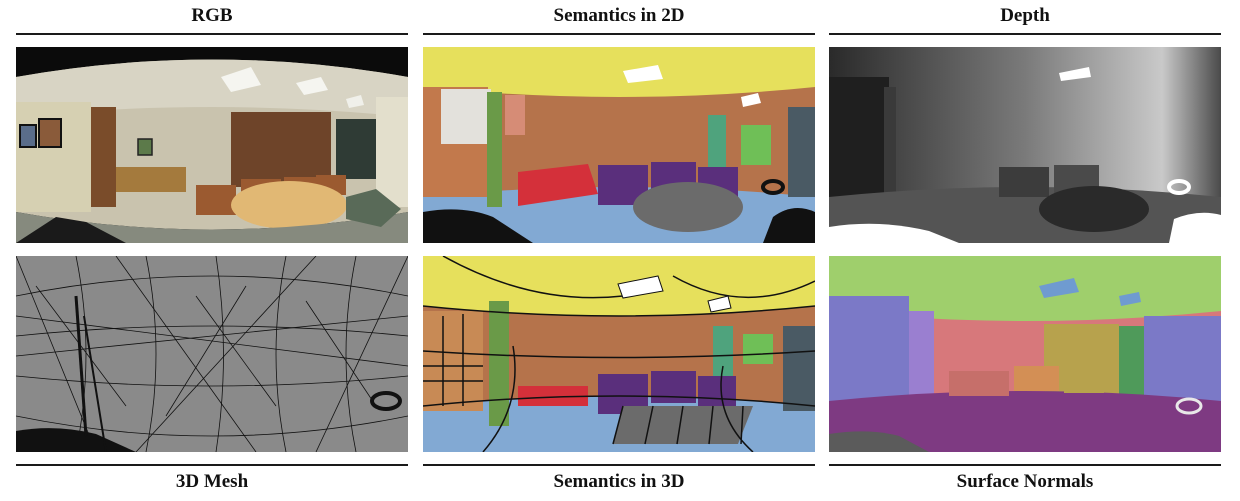 Image resolution: width=1240 pixels, height=501 pixels. Describe the element at coordinates (212, 145) in the screenshot. I see `rgb-panorama-image` at that location.